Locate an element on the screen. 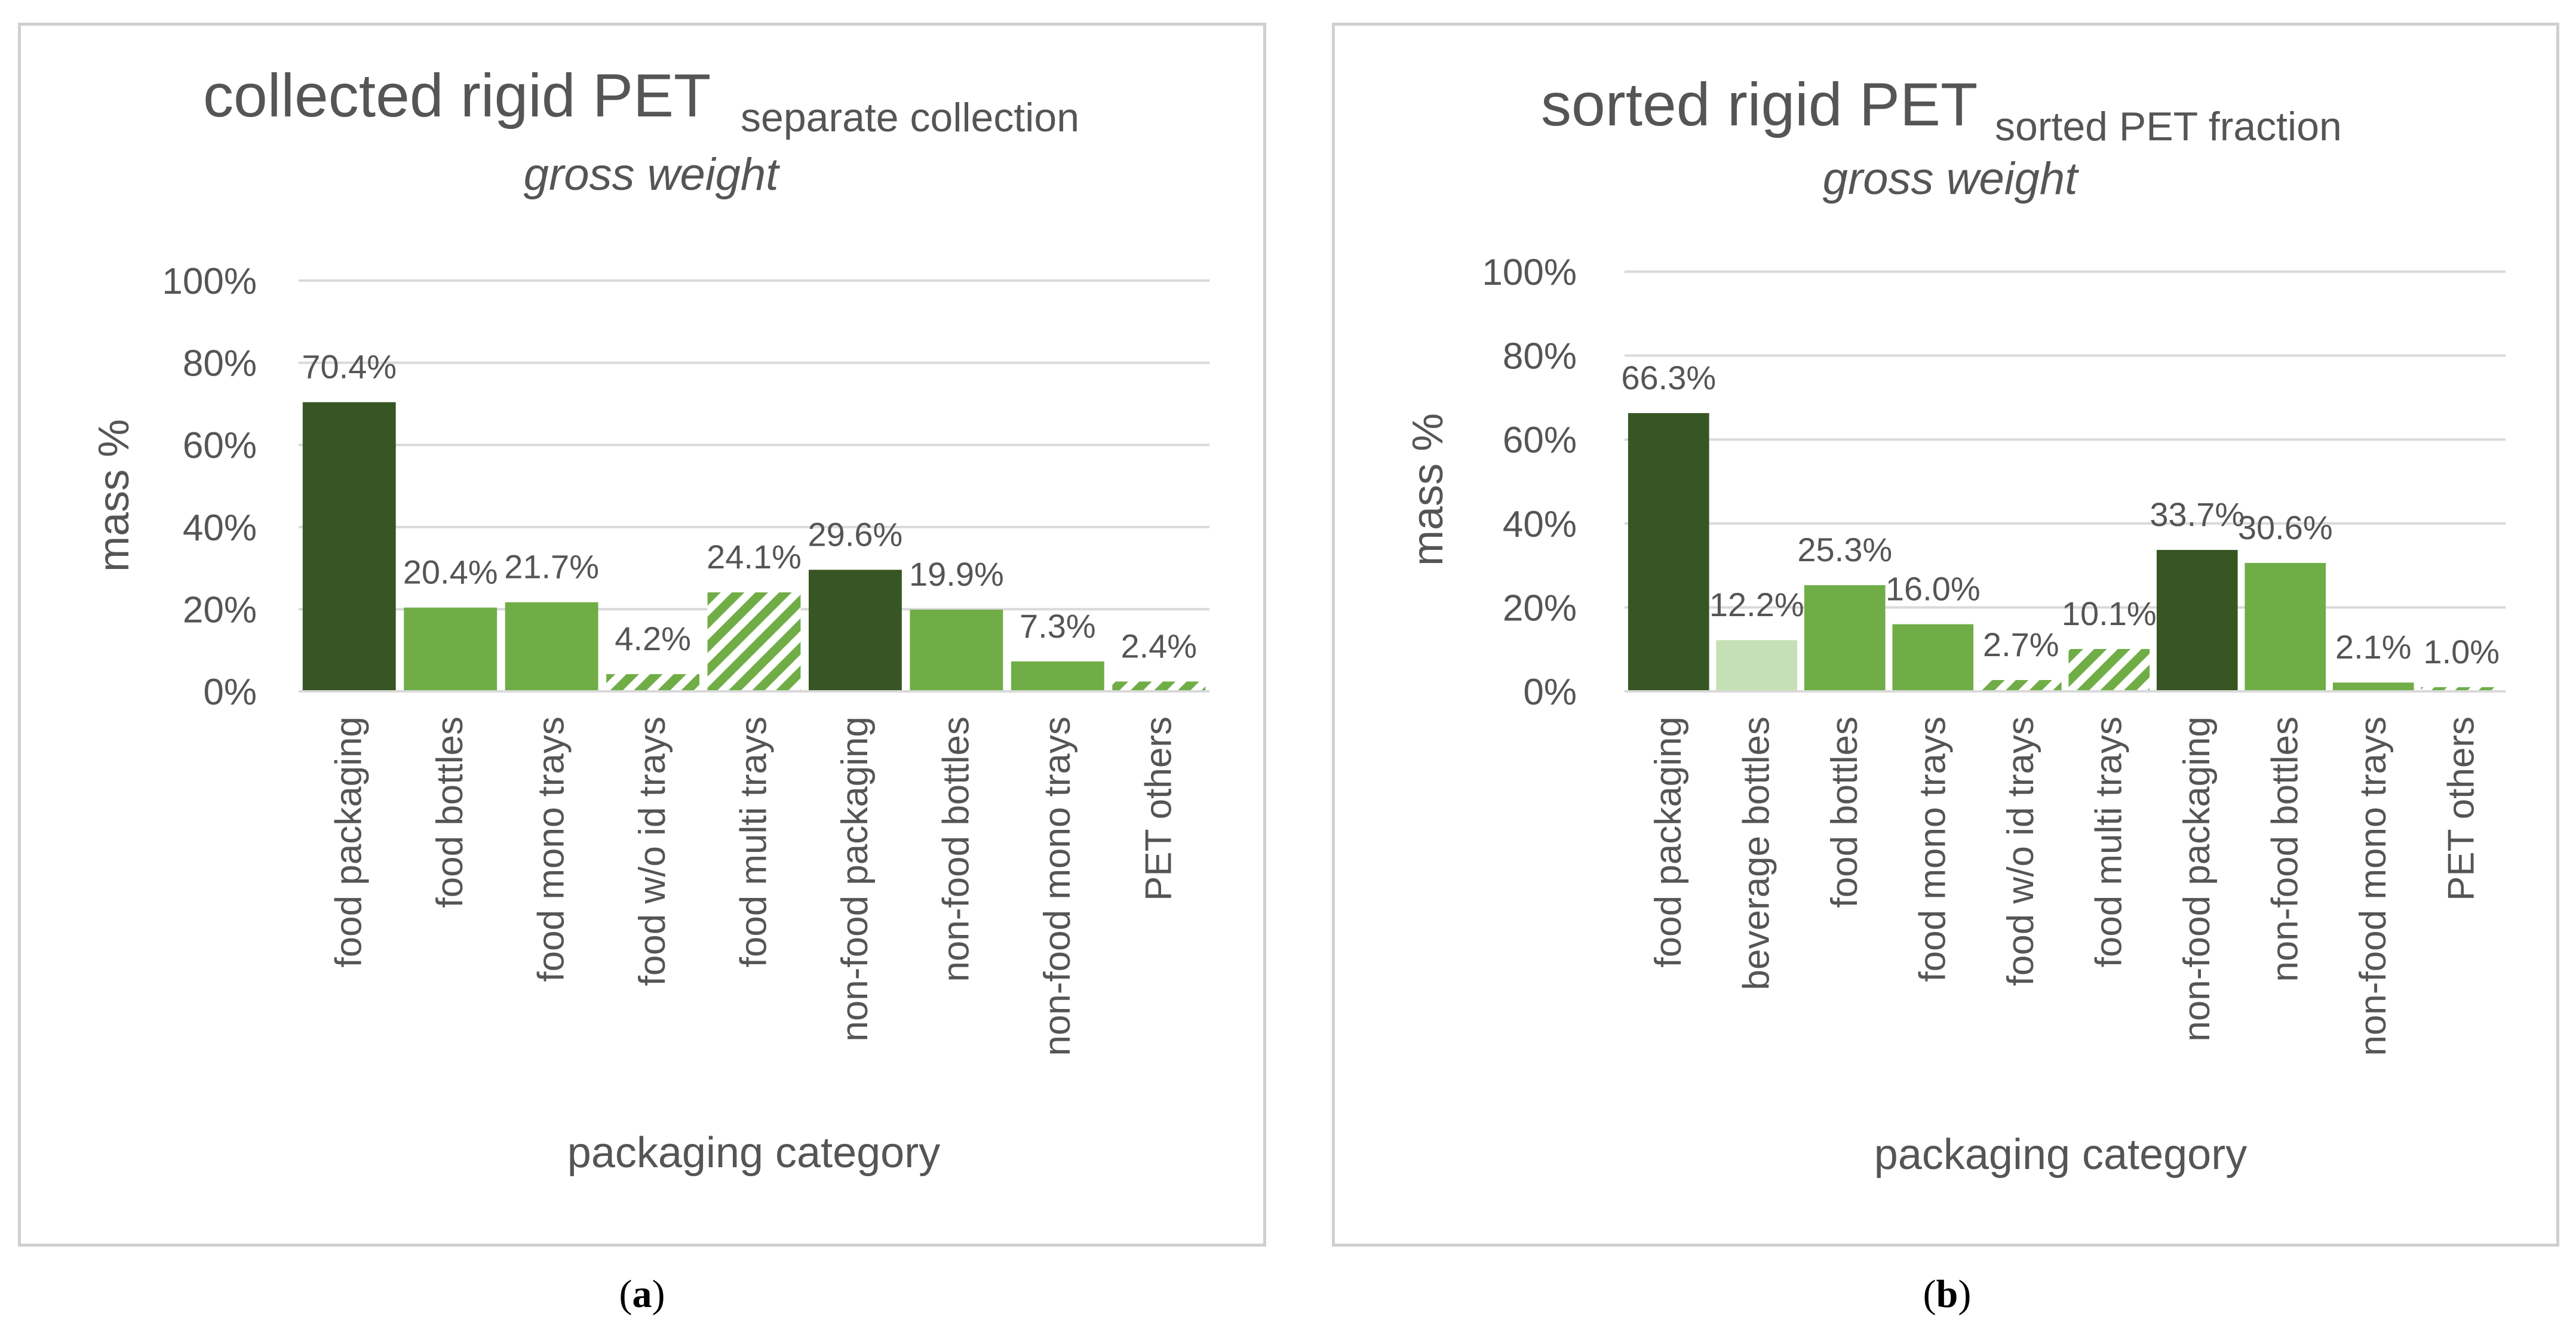 The width and height of the screenshot is (2576, 1332). panel-a-category-label: food multi trays is located at coordinates (754, 842).